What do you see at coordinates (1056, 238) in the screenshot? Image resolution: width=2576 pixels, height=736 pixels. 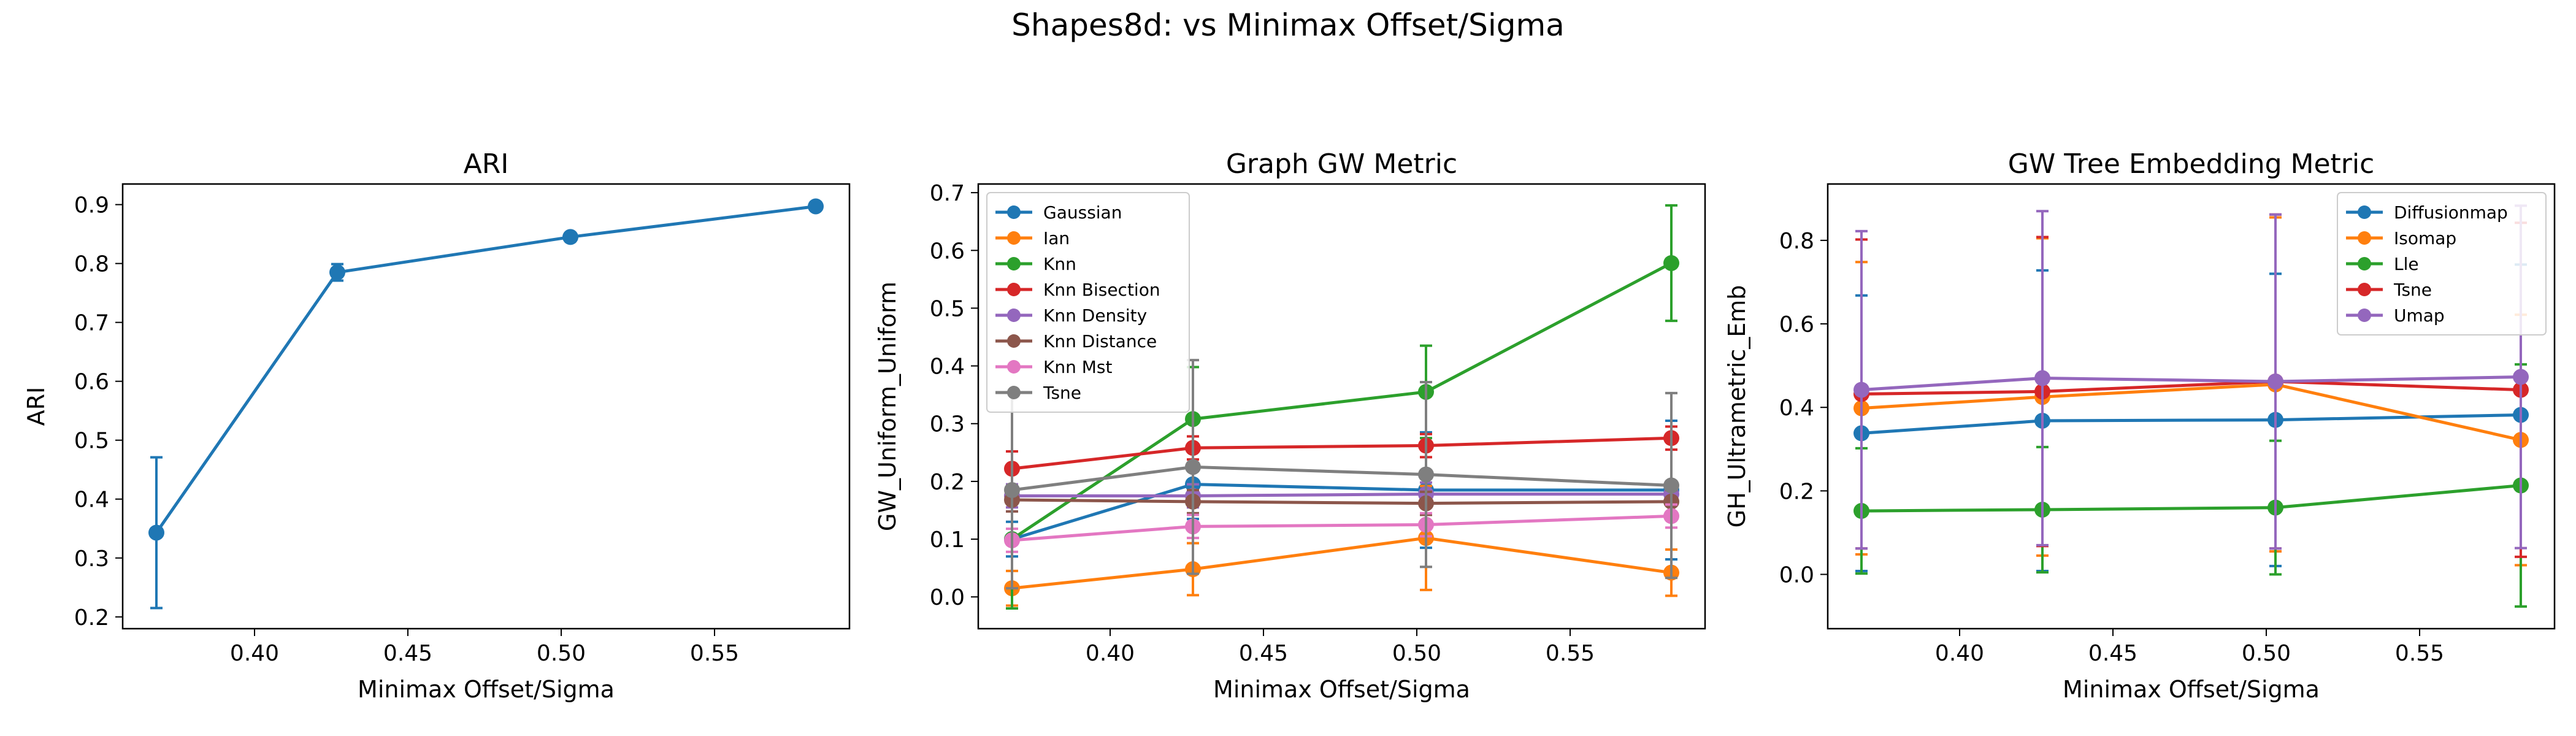 I see `legend-label: Ian` at bounding box center [1056, 238].